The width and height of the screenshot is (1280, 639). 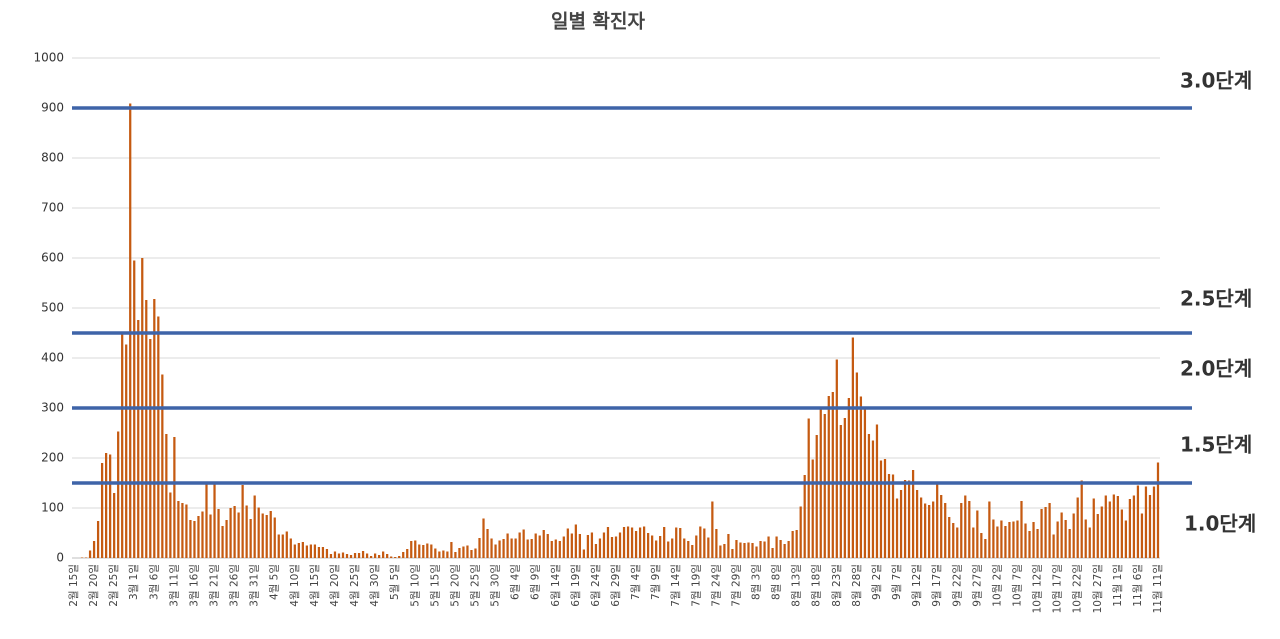 I want to click on x-tick-label: 5월 25일, so click(x=474, y=585).